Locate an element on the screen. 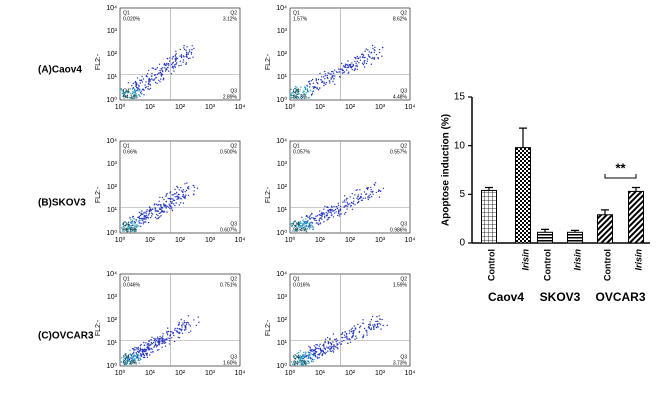 The height and width of the screenshot is (405, 669). quadrant-name: Q2 is located at coordinates (233, 279).